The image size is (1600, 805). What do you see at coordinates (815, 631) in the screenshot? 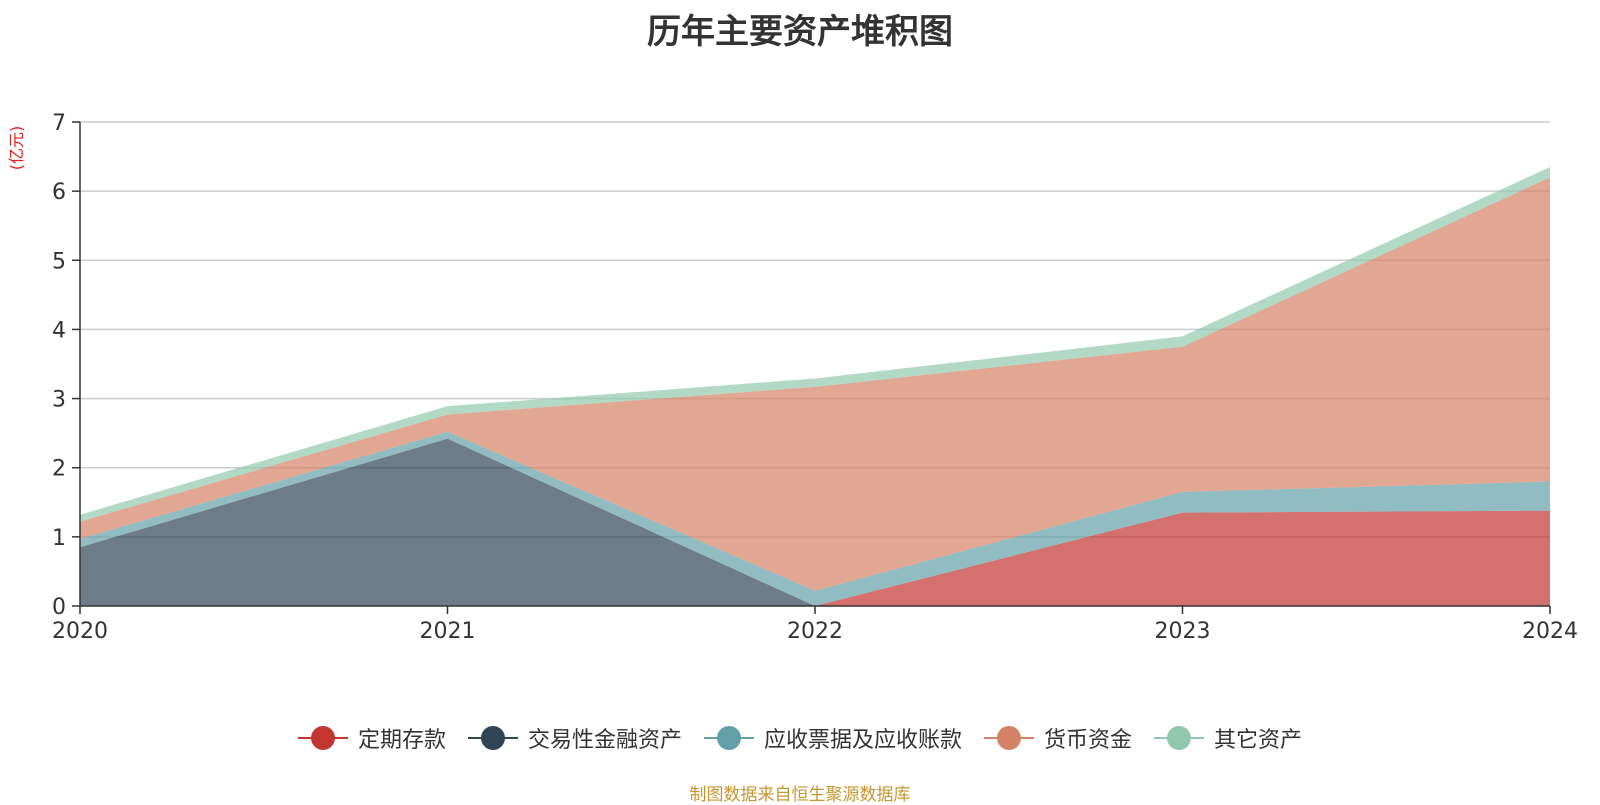
I see `x-tick-label: 2022` at bounding box center [815, 631].